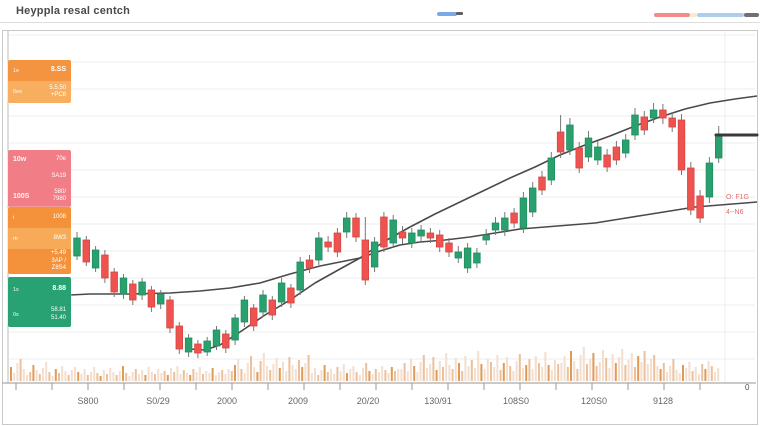  I want to click on x-tick-label: 130/91, so click(438, 401).